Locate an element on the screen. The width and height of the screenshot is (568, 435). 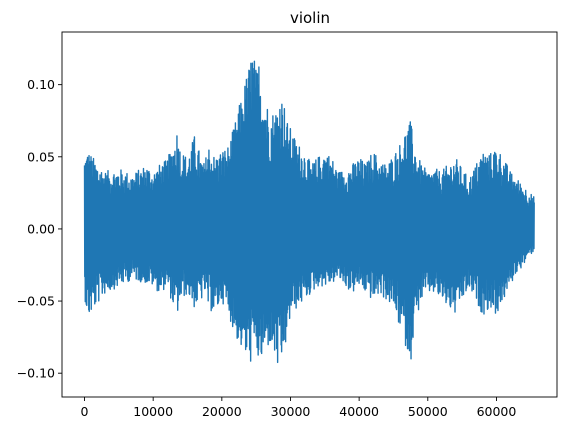
y-tick-label: 0.00 is located at coordinates (41, 228).